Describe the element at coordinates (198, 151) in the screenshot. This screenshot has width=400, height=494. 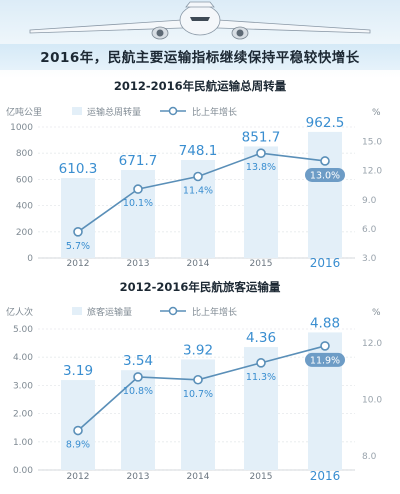
I see `bar-value-label: 748.1` at that location.